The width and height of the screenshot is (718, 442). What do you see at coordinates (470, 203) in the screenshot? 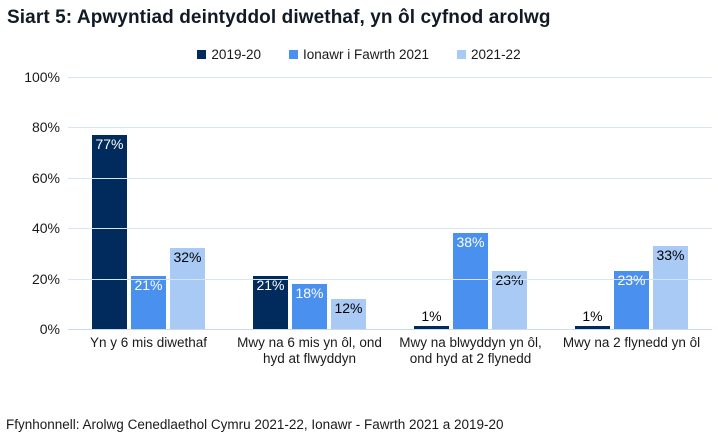
I see `bar-group: 1% 38% 23%` at bounding box center [470, 203].